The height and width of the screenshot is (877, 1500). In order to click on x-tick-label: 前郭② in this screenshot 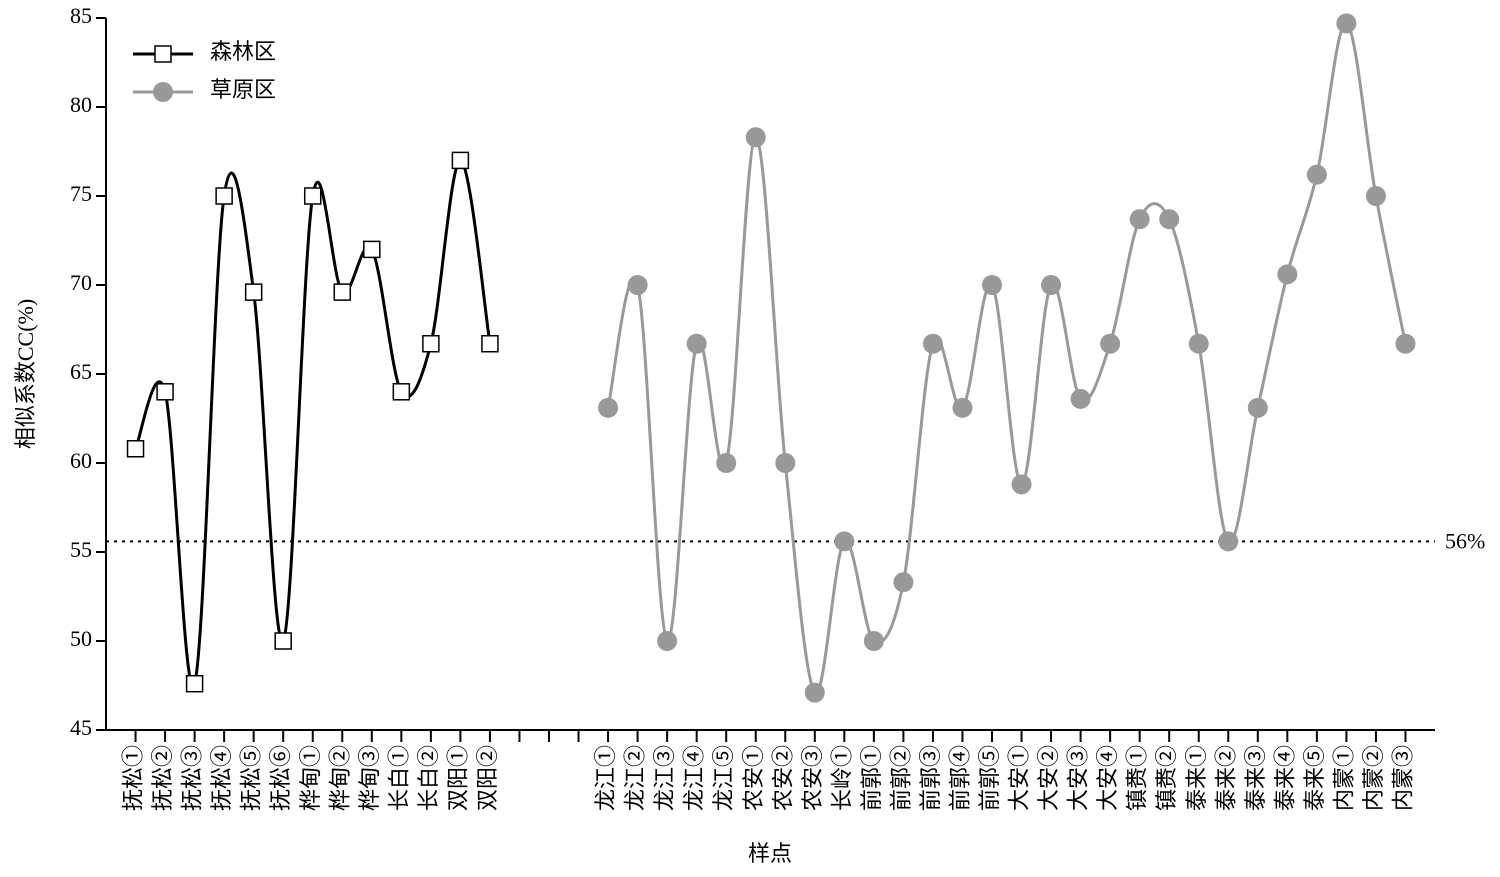, I will do `click(900, 778)`.